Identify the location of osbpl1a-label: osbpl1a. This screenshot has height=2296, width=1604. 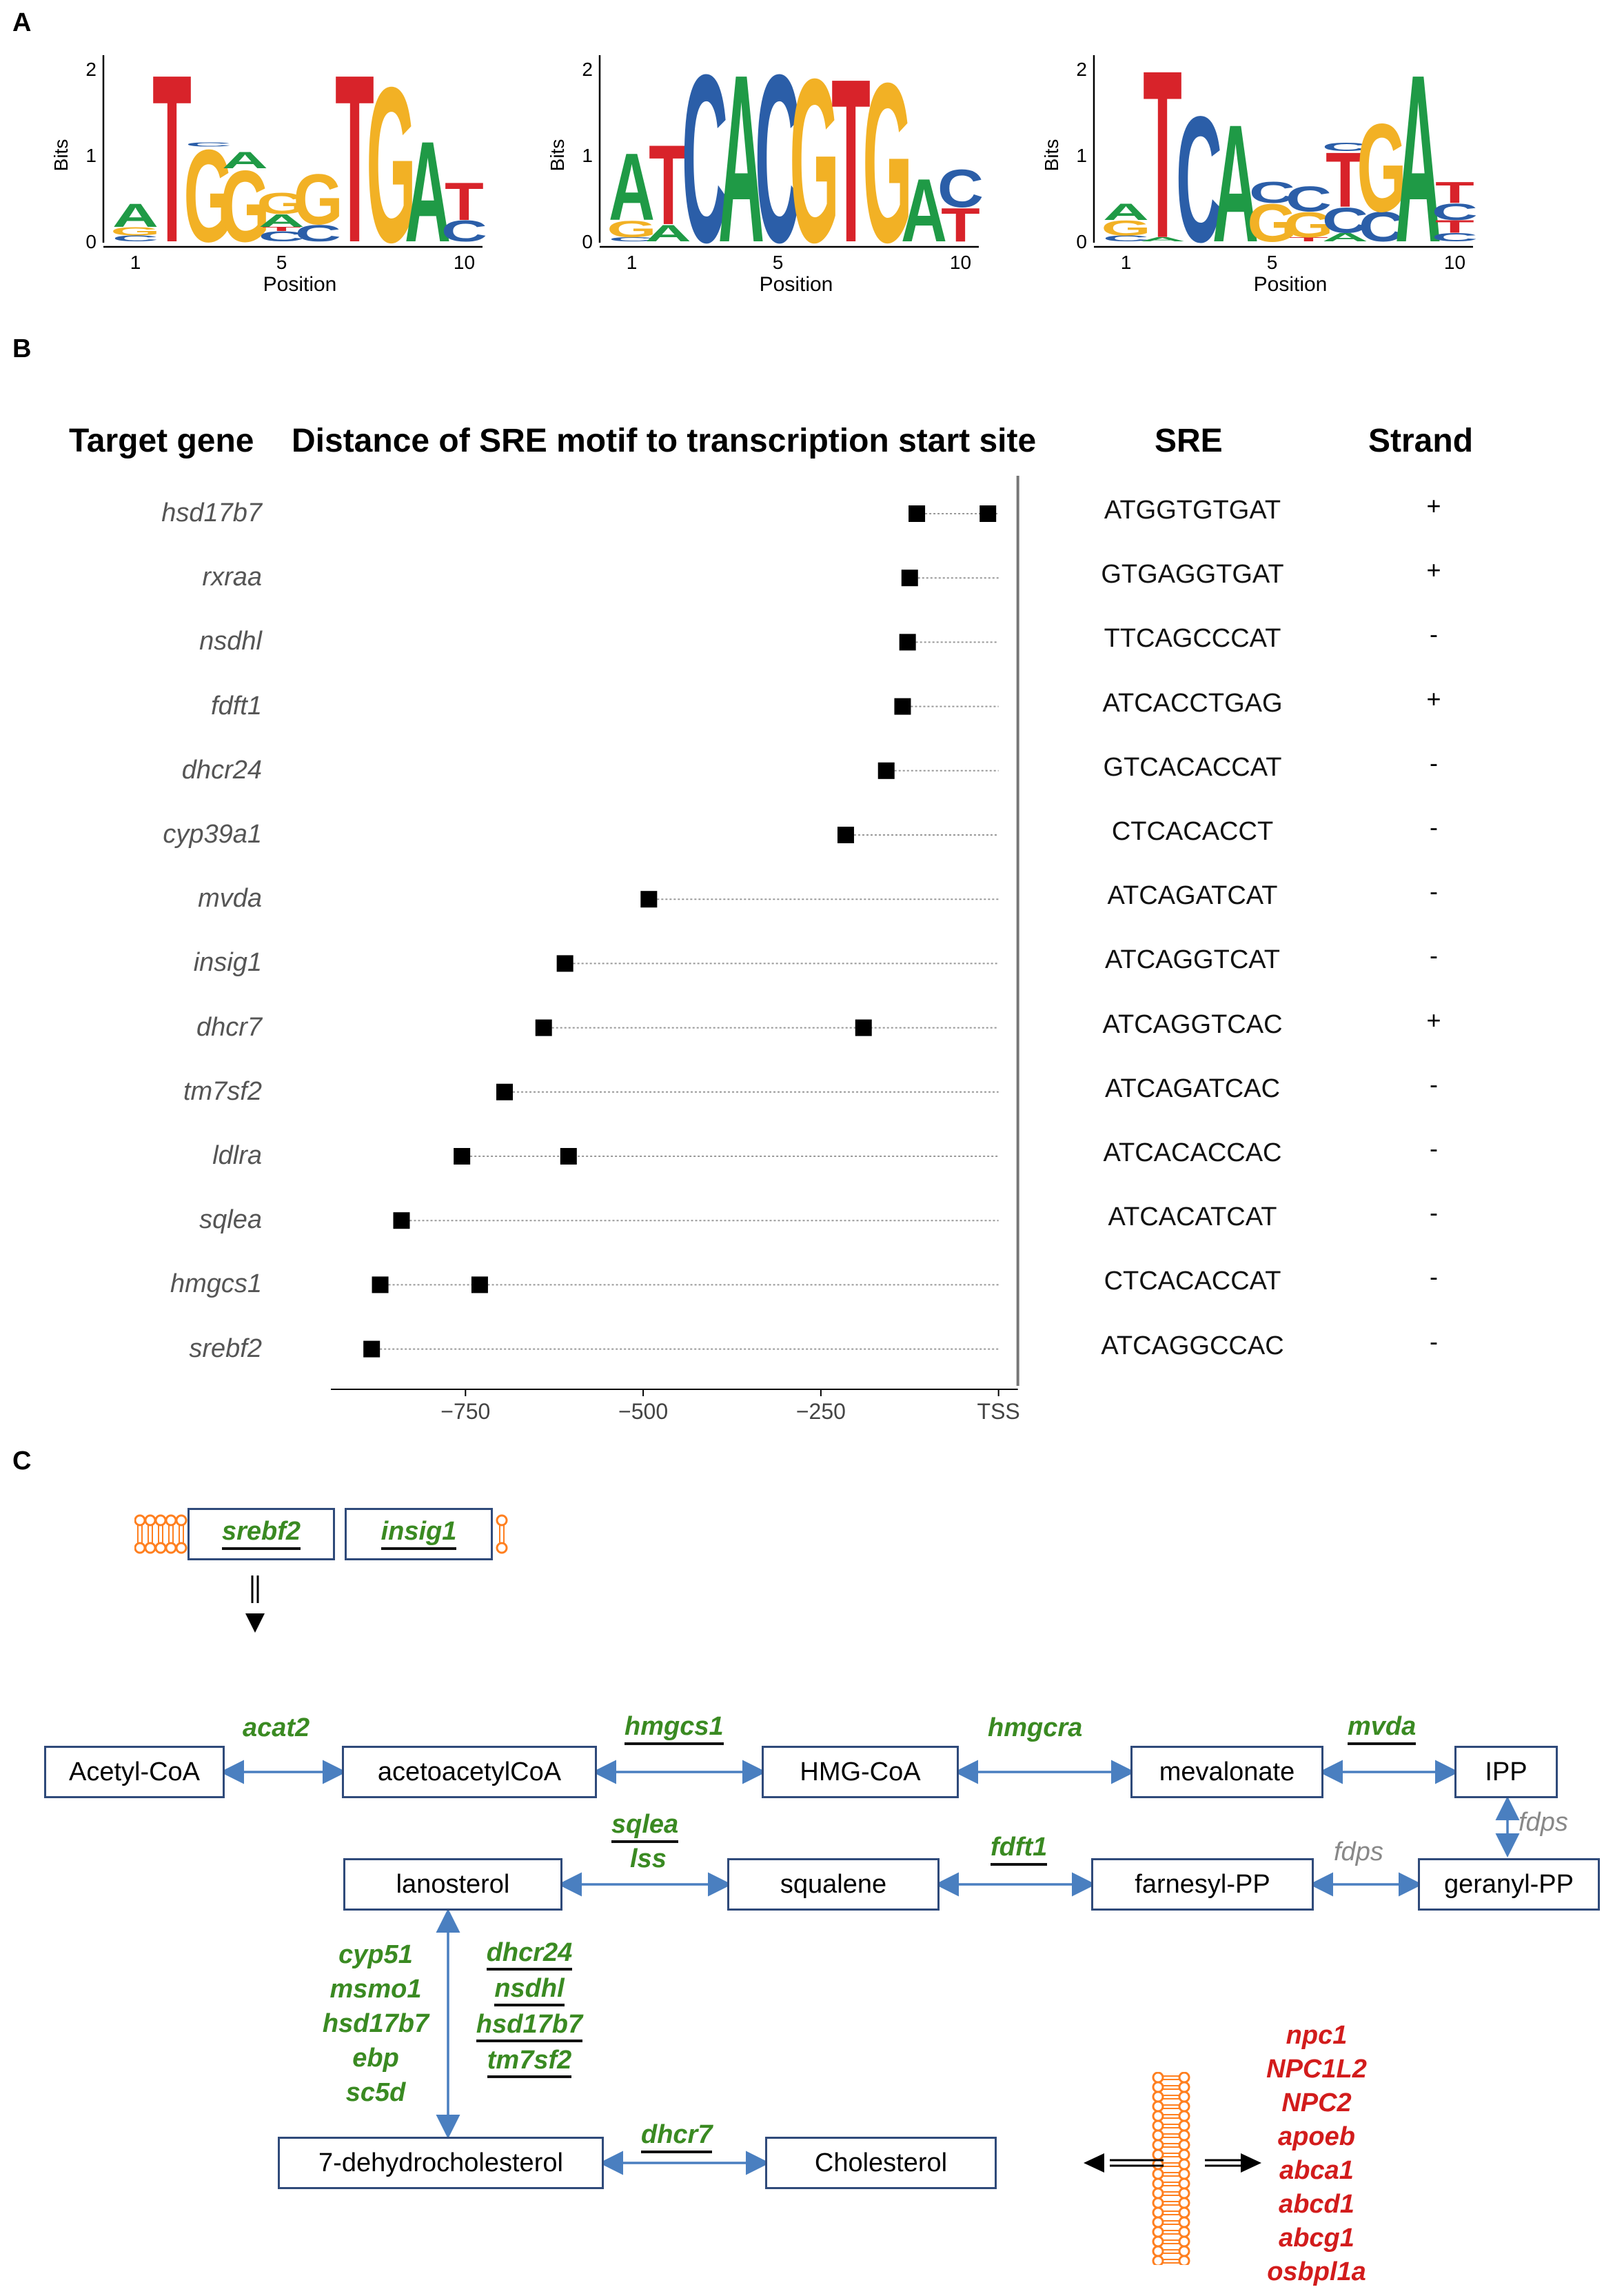
(1316, 2271).